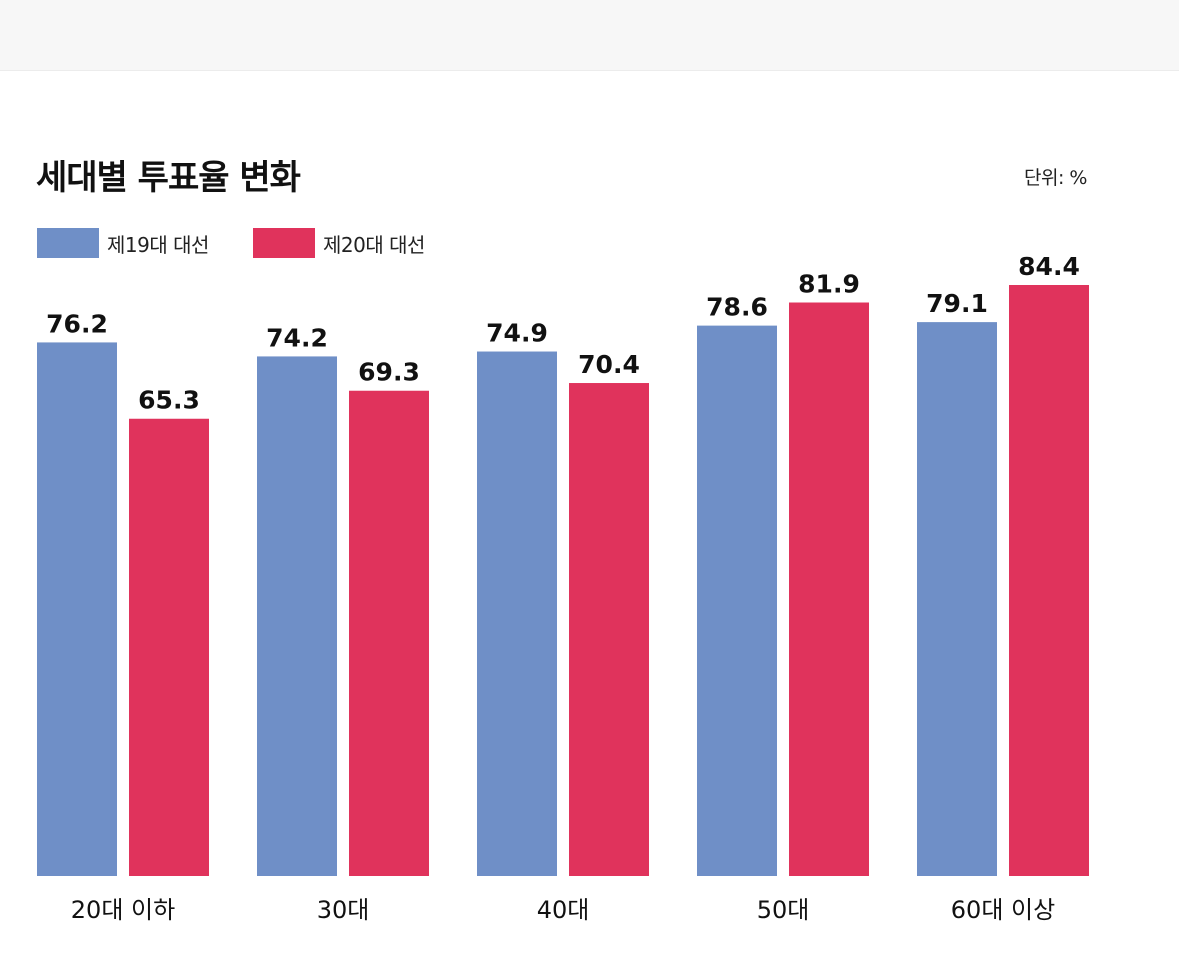 The height and width of the screenshot is (966, 1179). Describe the element at coordinates (158, 244) in the screenshot. I see `legend-label-series-19: 제19대 대선` at that location.